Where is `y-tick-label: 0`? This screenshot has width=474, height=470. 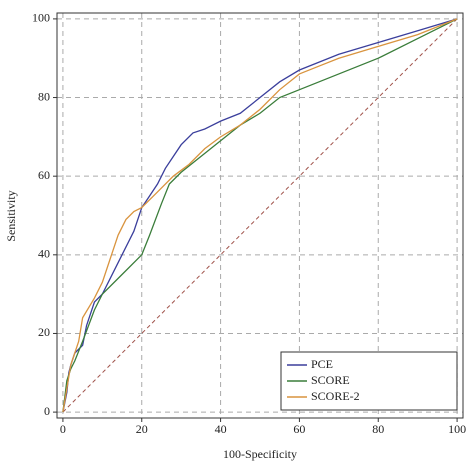
y-tick-label: 0 is located at coordinates (47, 411).